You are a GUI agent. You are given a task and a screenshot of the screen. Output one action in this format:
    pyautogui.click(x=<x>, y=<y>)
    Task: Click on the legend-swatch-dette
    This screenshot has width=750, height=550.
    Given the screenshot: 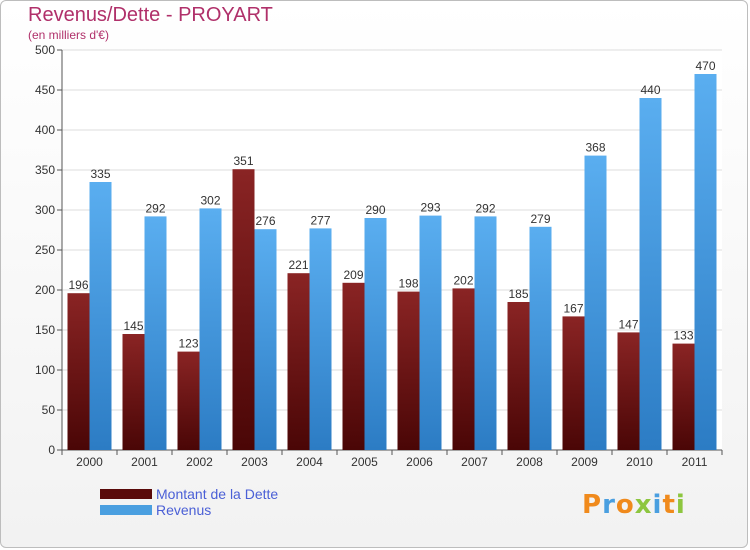 What is the action you would take?
    pyautogui.click(x=126, y=494)
    